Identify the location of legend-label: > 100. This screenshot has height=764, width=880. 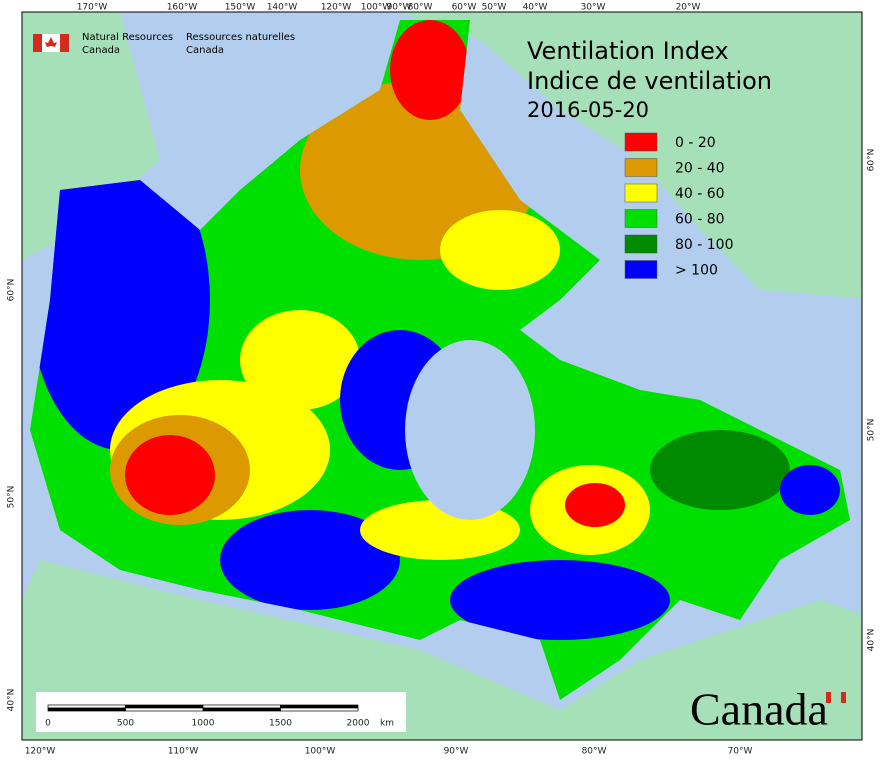
(696, 271).